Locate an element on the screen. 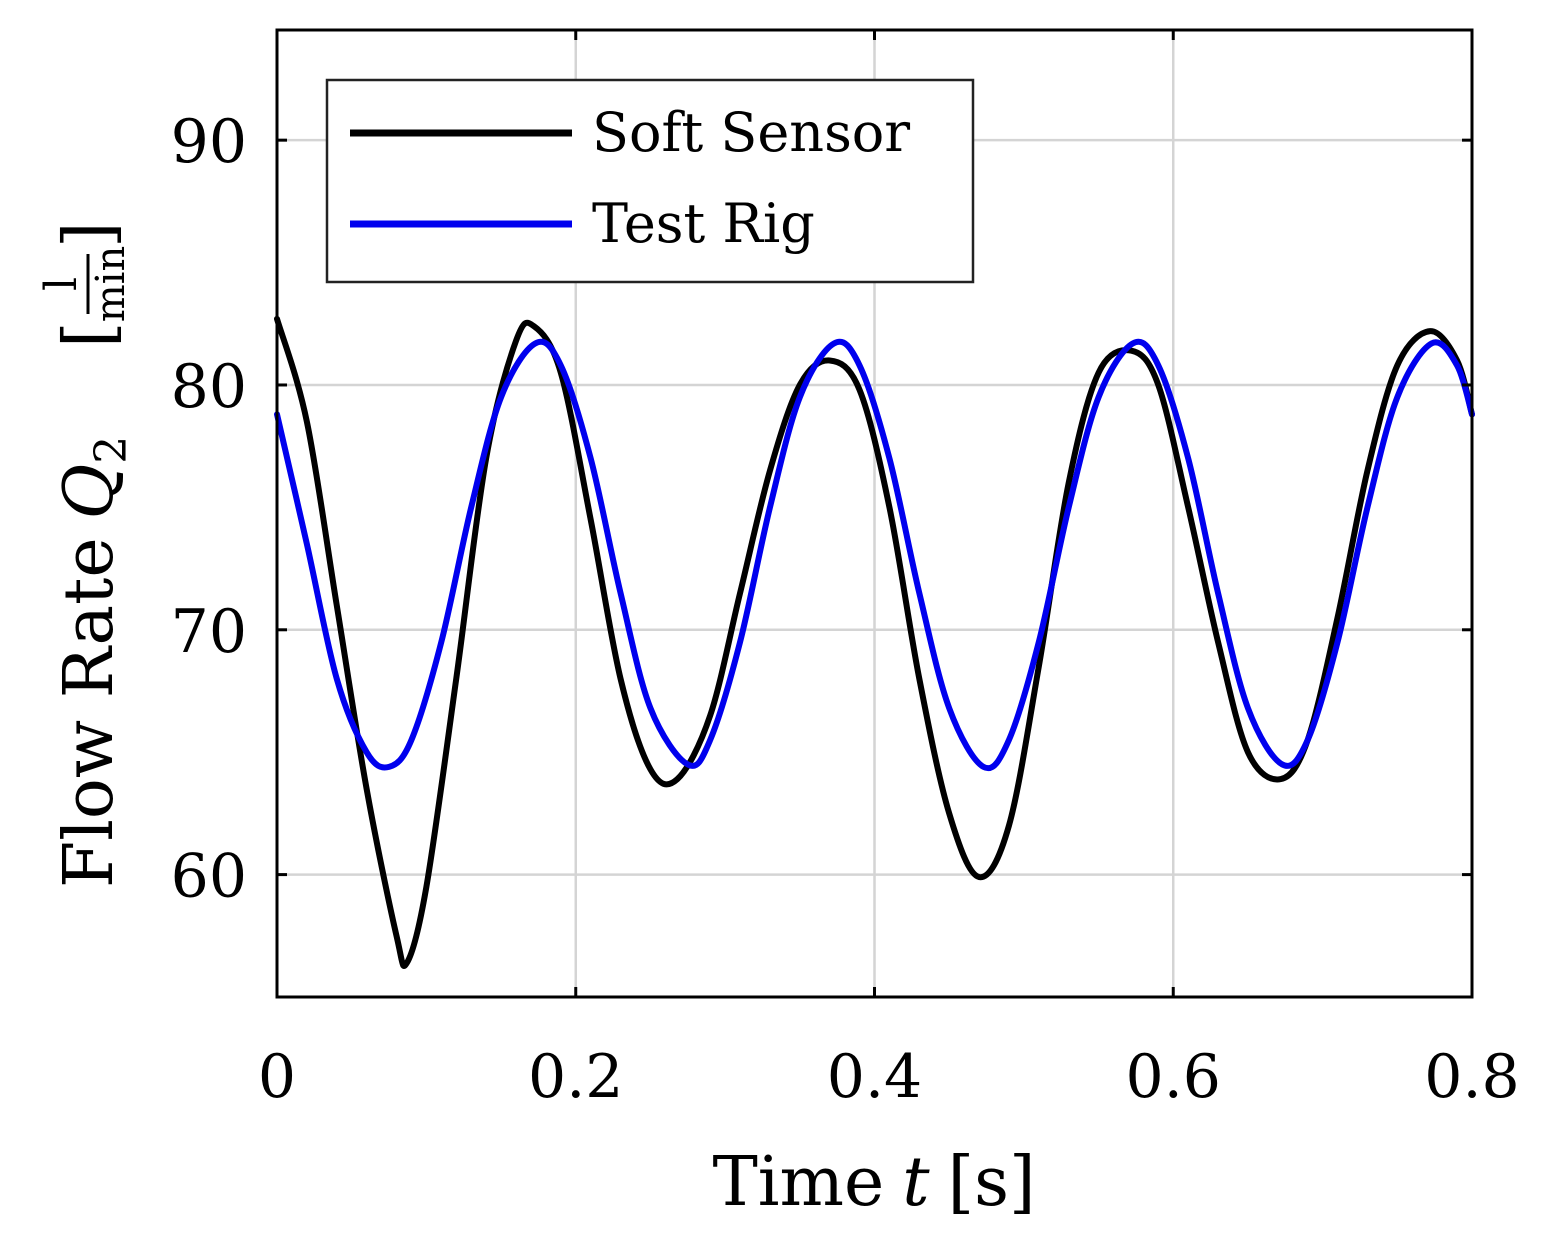 The image size is (1552, 1256). legend-box is located at coordinates (650, 181).